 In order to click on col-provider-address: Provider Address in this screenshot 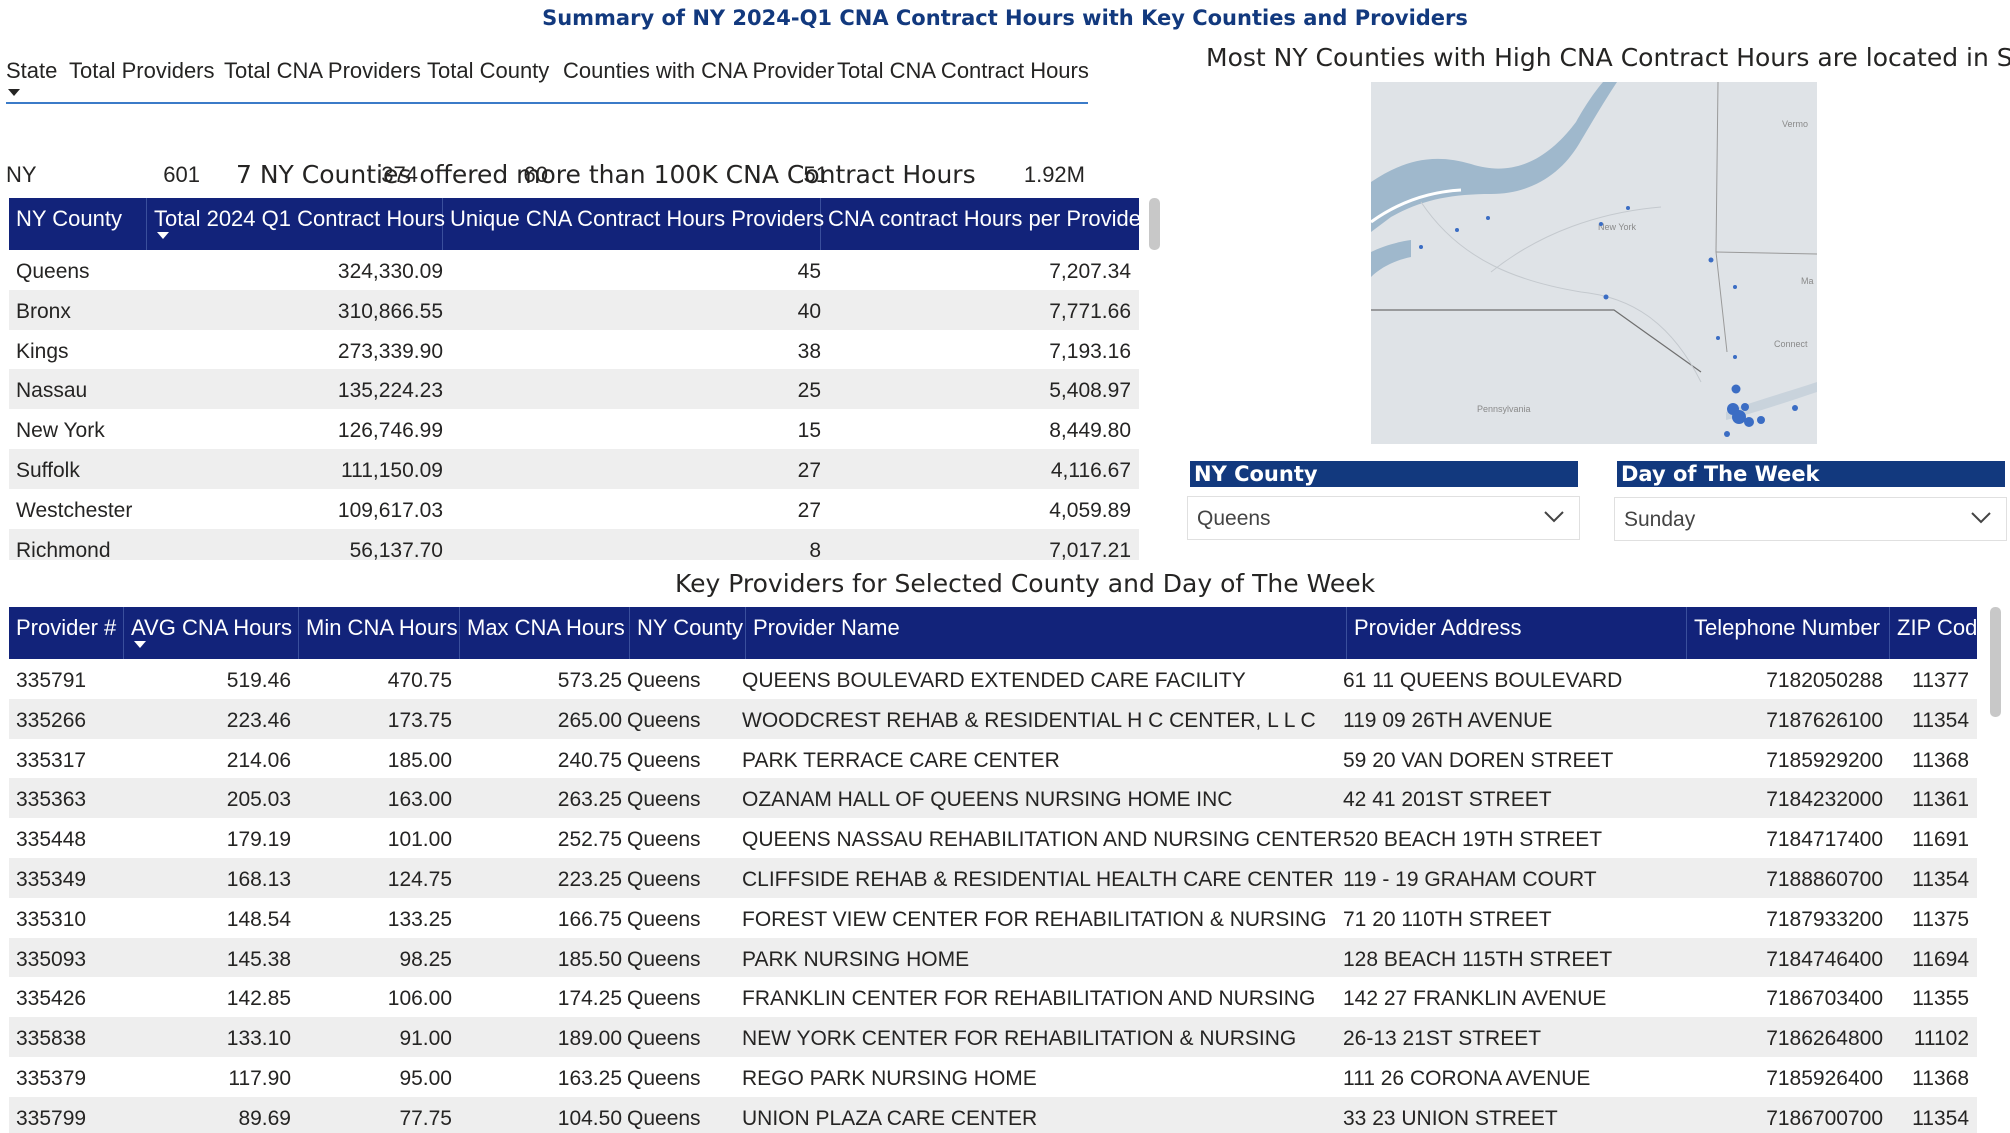, I will do `click(1517, 633)`.